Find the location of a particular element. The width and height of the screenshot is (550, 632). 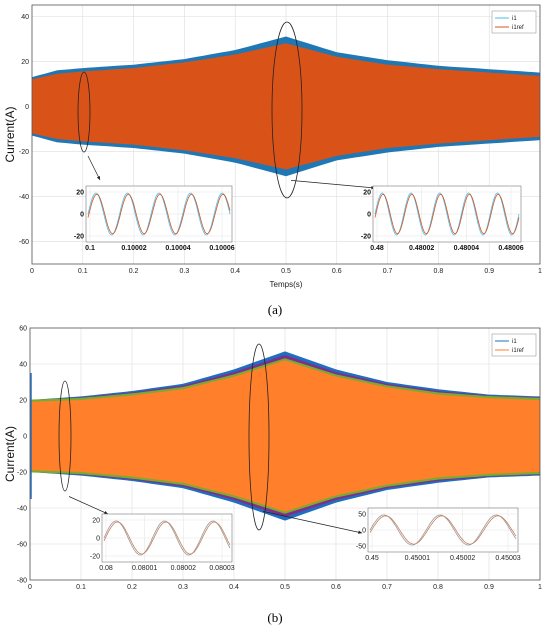

inset-y-tick-label: 50 is located at coordinates (362, 515).